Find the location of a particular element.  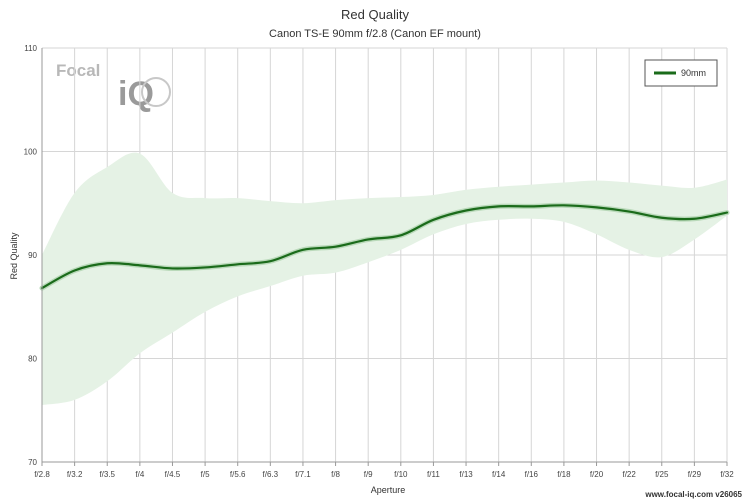

x-tick-label: f/32 is located at coordinates (727, 474).